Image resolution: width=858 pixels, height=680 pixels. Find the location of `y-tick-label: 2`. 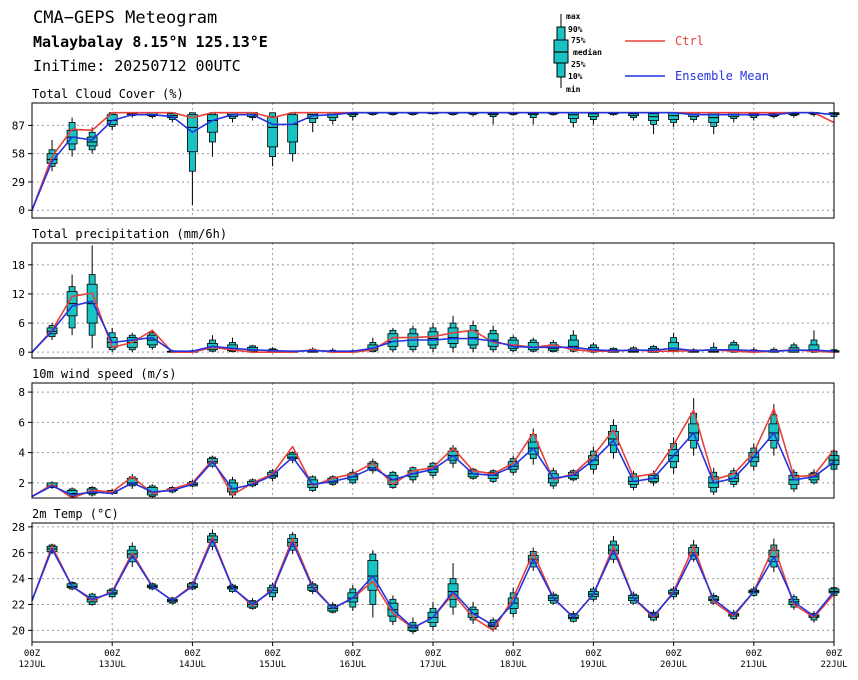

y-tick-label: 2 is located at coordinates (21, 483).